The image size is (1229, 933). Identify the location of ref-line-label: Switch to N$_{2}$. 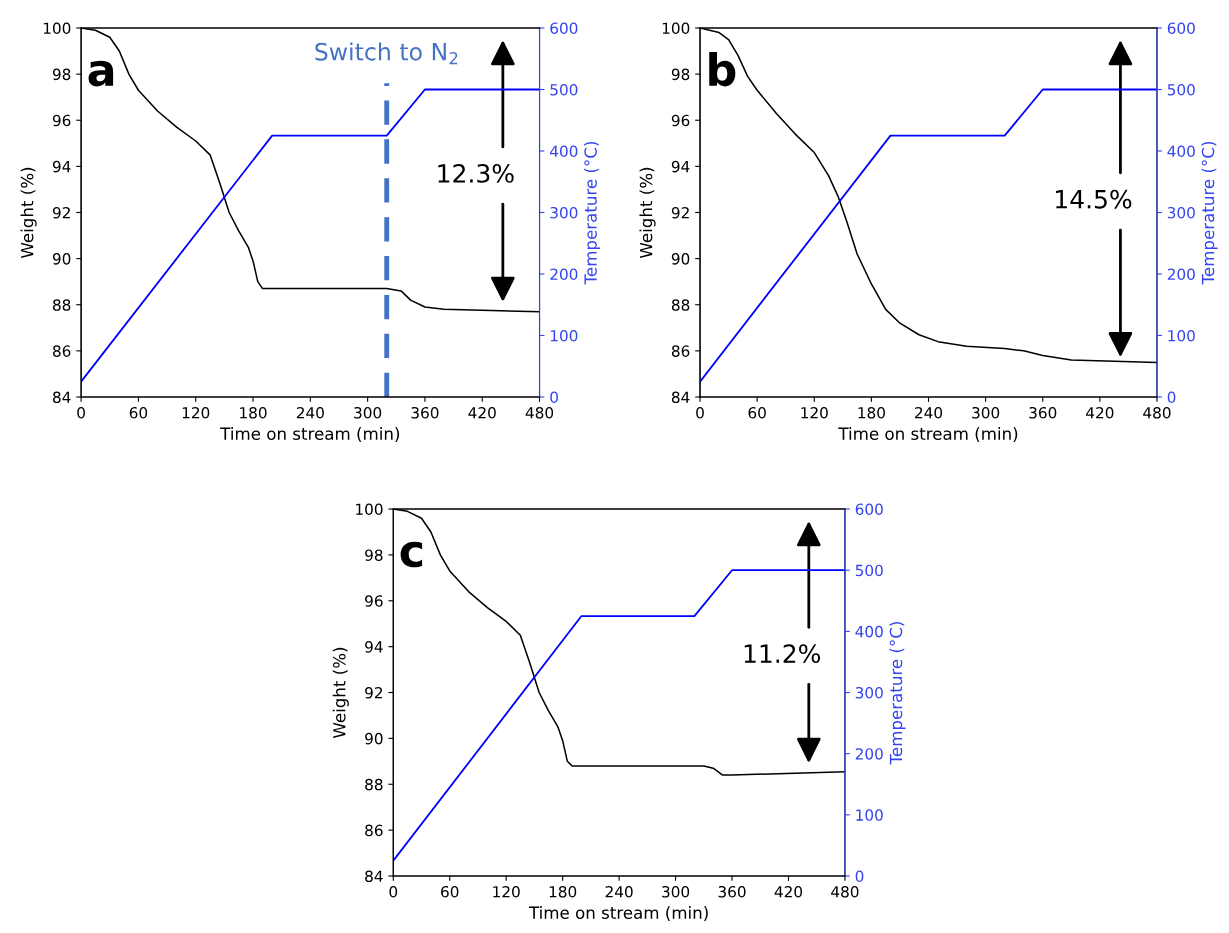
(386, 53).